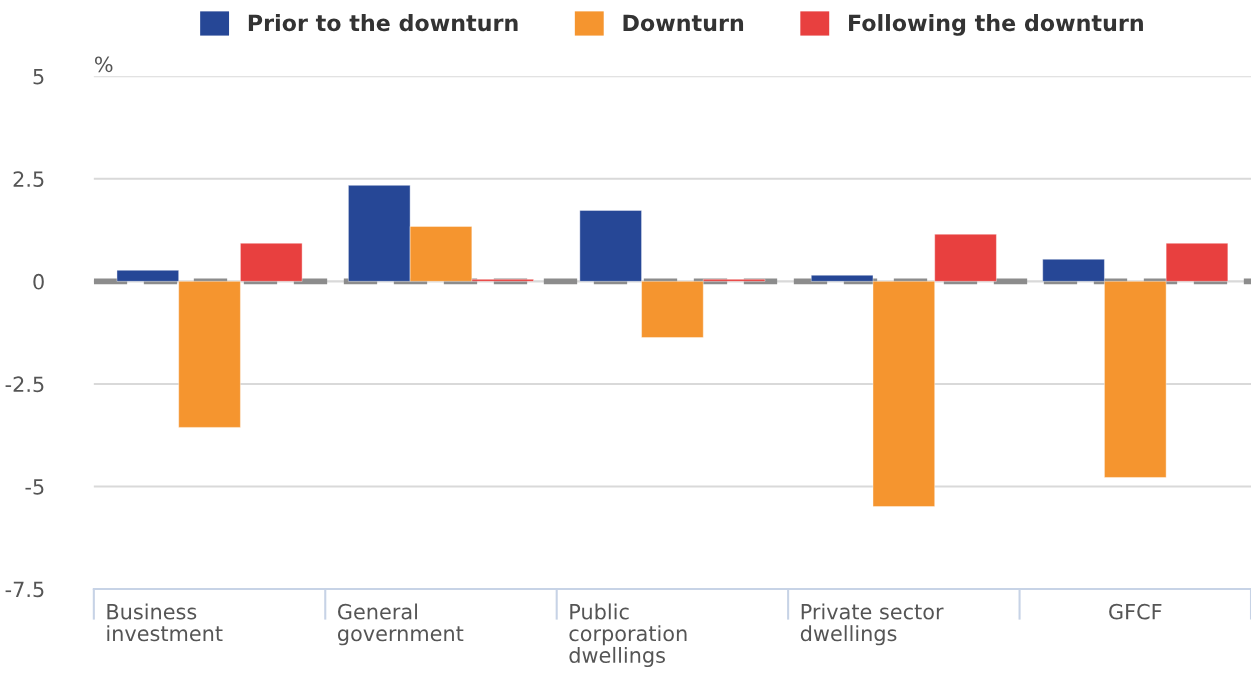 The width and height of the screenshot is (1251, 693). What do you see at coordinates (34, 487) in the screenshot?
I see `y-tick-label: -5` at bounding box center [34, 487].